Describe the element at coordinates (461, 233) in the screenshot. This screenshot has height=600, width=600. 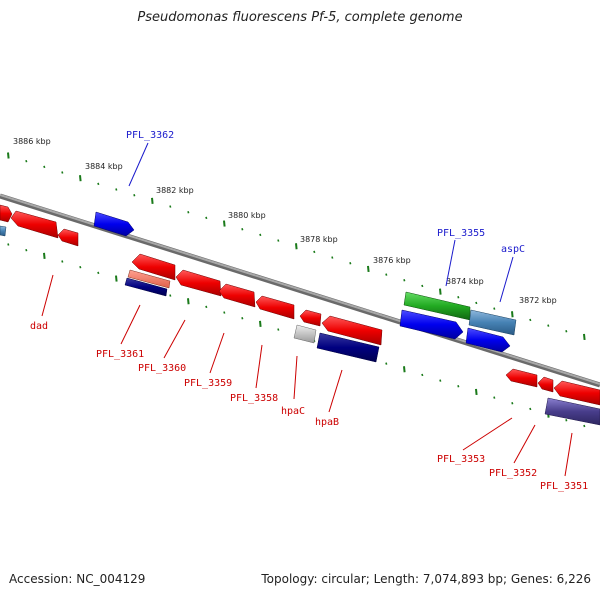
I see `gene-label-pfl-3355: PFL_3355` at that location.